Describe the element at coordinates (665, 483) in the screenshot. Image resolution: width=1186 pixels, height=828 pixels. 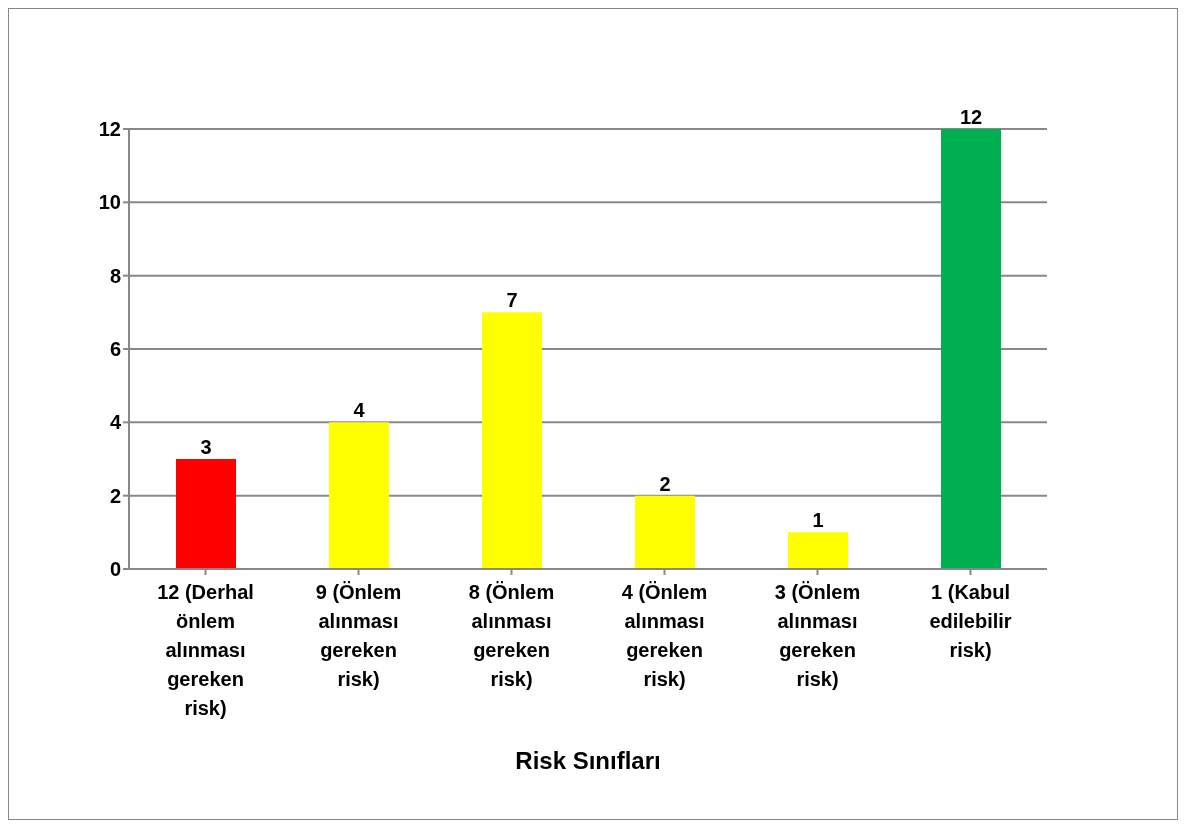
I see `data-label: 2` at that location.